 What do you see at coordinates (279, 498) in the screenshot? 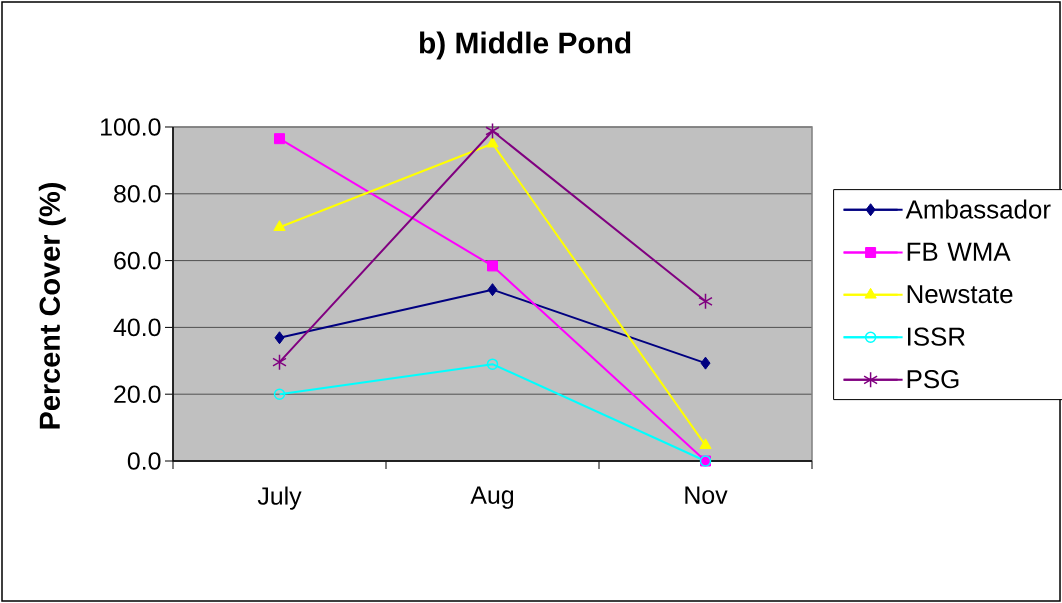
I see `x-tick-label: July` at bounding box center [279, 498].